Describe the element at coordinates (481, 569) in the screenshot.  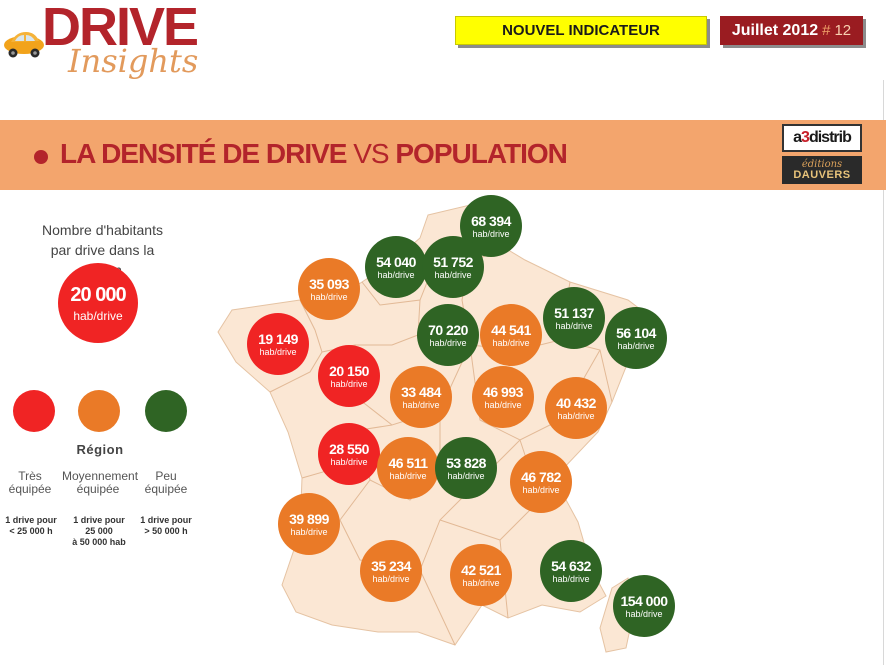
I see `region-value: 42 521` at that location.